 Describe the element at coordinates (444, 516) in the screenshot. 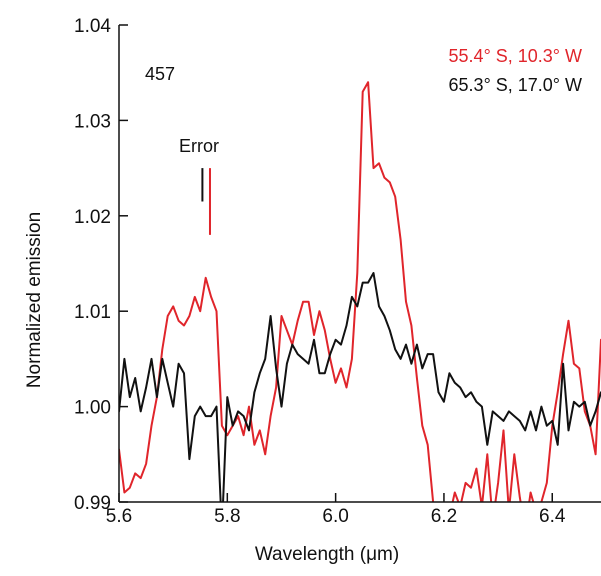

I see `x-tick-label: 6.2` at that location.